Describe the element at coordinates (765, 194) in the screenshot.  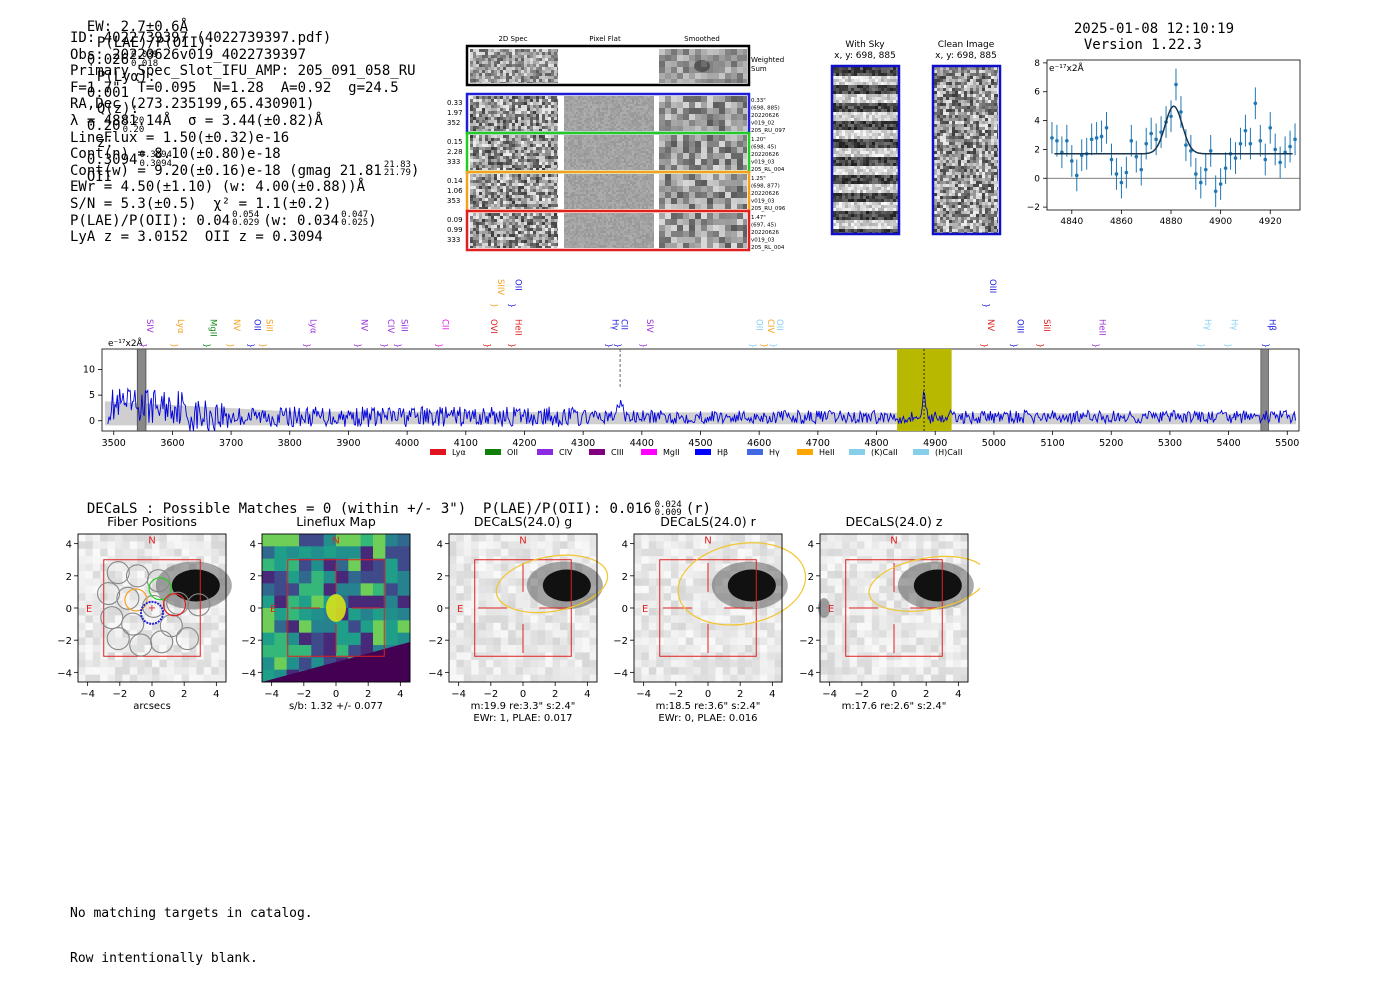
I see `cutout-row-meta: 20220626` at that location.